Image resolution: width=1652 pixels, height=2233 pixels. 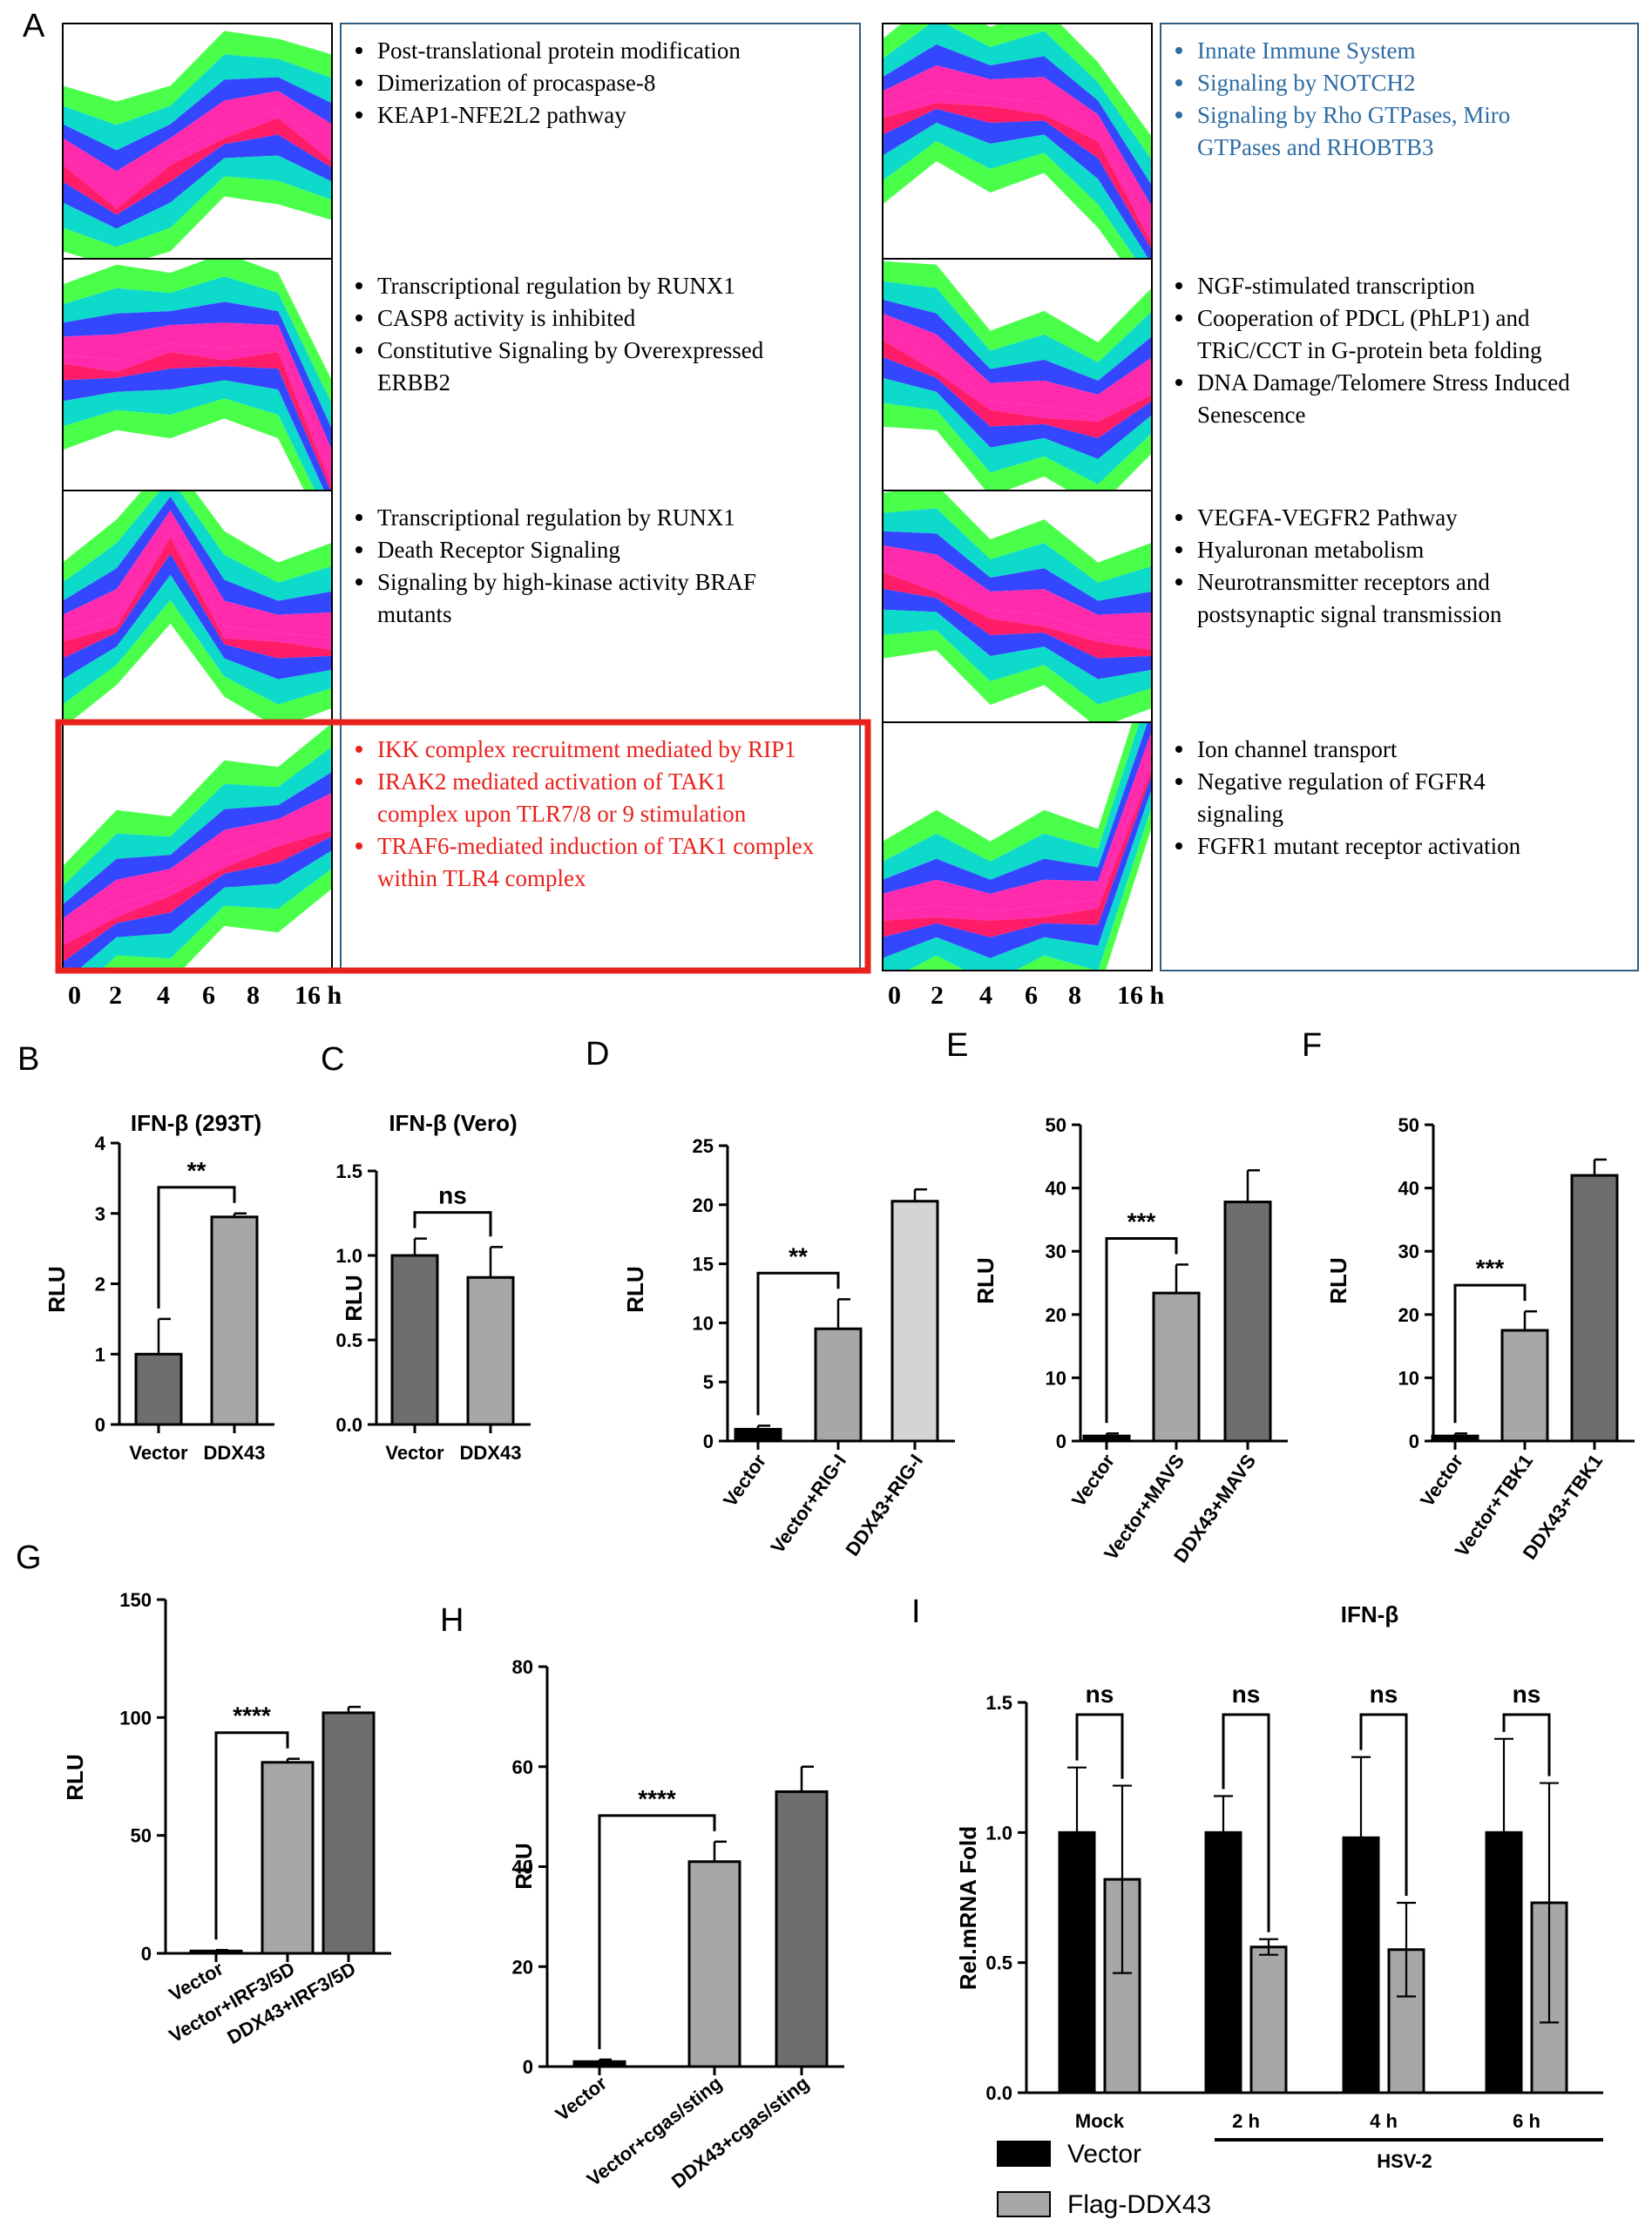 What do you see at coordinates (29, 1557) in the screenshot?
I see `panel-letter-g: G` at bounding box center [29, 1557].